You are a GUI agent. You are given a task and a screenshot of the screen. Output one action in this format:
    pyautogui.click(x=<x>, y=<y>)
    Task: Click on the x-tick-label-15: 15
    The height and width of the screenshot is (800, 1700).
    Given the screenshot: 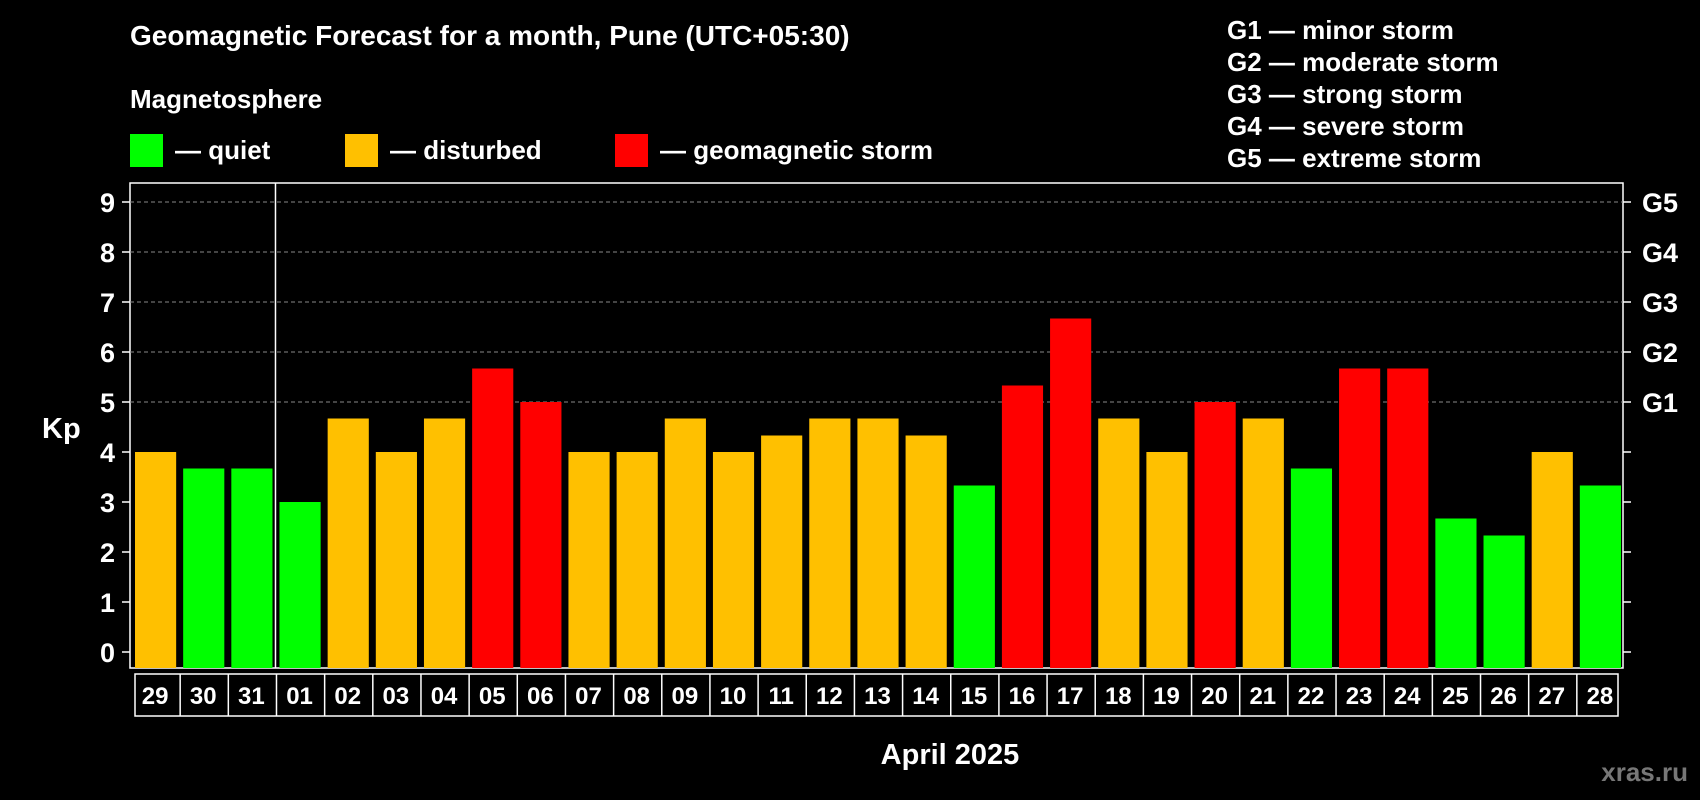 What is the action you would take?
    pyautogui.click(x=973, y=696)
    